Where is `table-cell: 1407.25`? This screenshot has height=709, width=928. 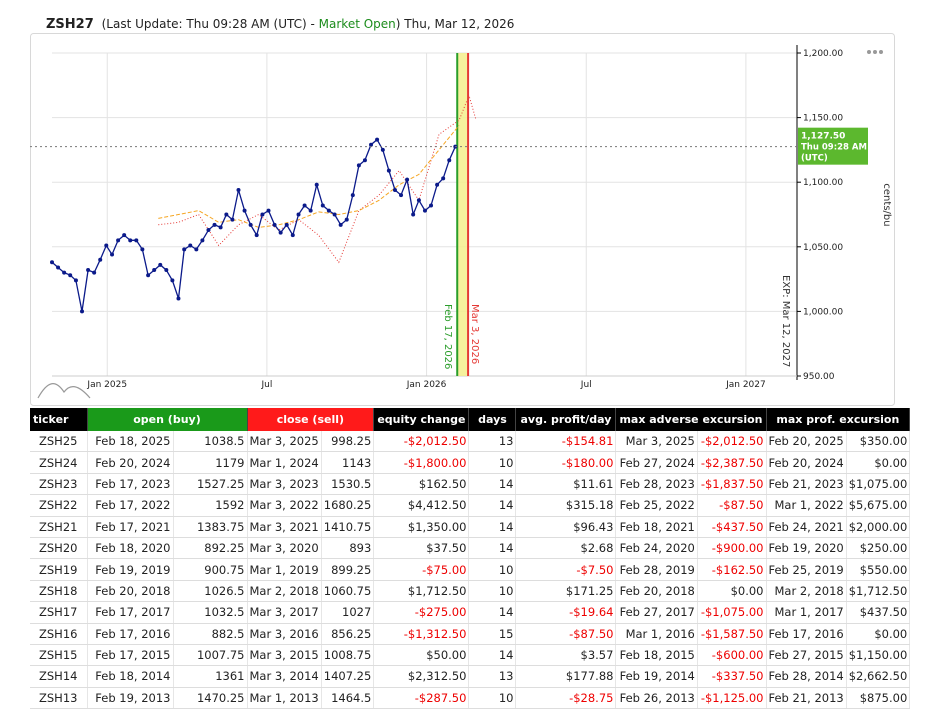 table-cell: 1407.25 is located at coordinates (348, 676).